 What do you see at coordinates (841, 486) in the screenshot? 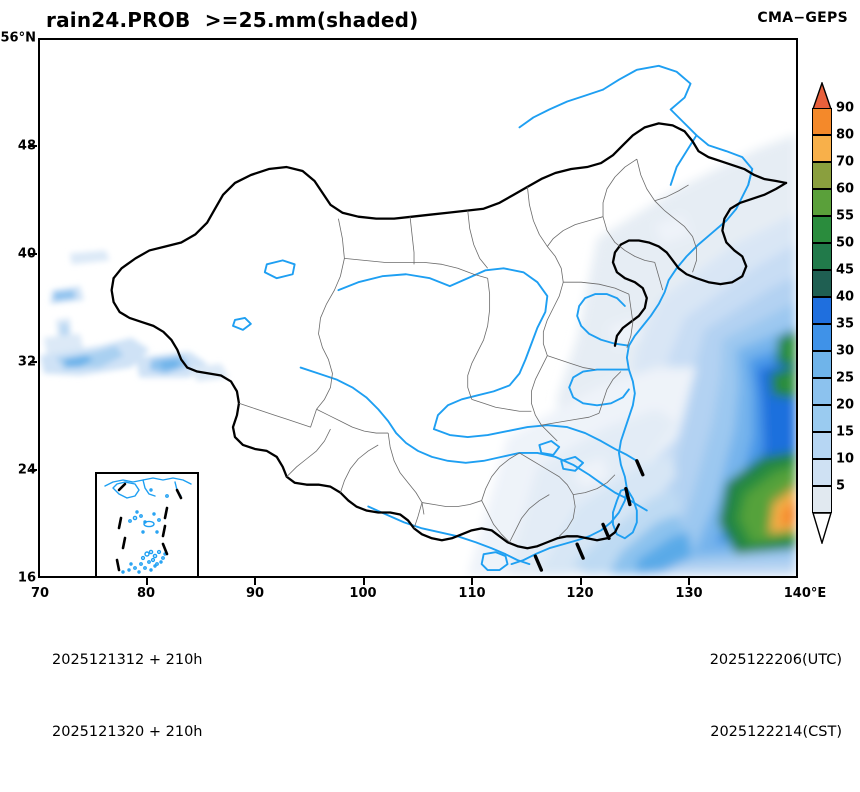
I see `cb-label-5: 5` at bounding box center [841, 486].